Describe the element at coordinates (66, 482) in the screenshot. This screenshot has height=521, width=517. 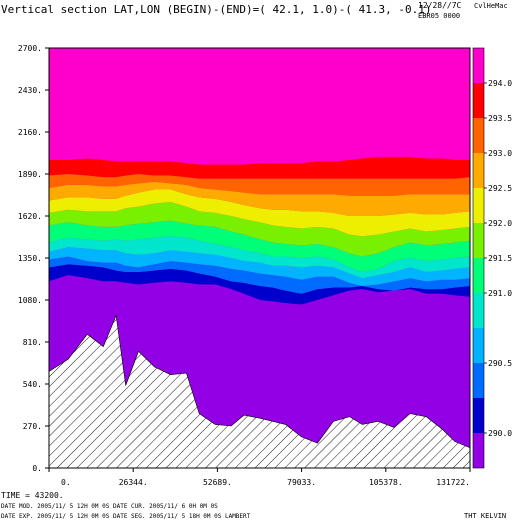
I see `x-tick-label: 0.` at that location.